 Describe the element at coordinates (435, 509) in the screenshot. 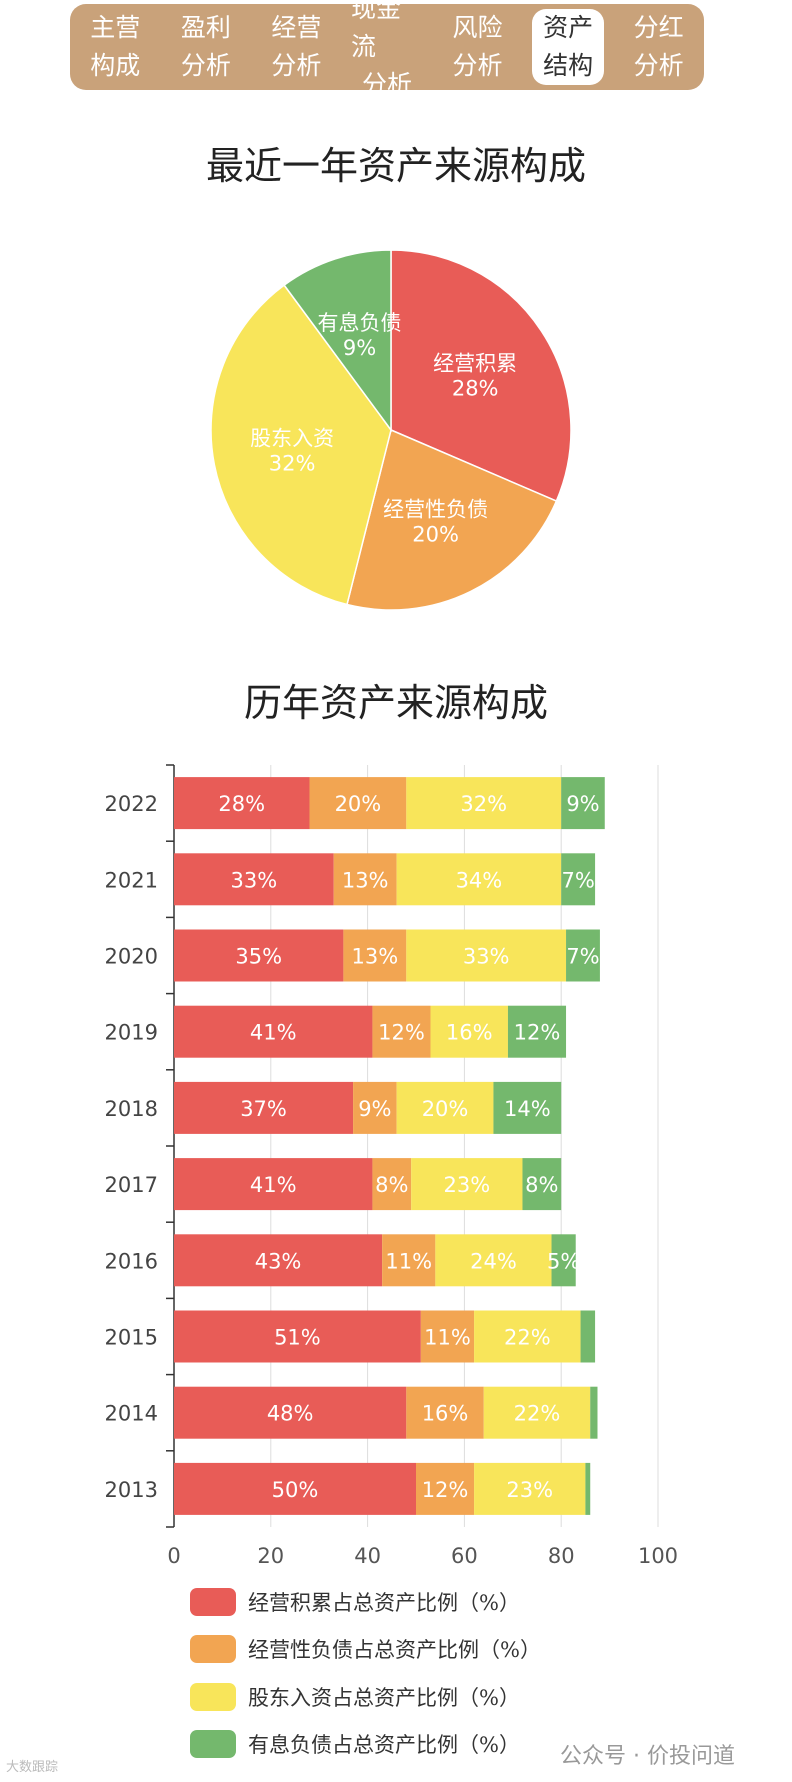

I see `pie-slice-label: 经营性负债` at that location.